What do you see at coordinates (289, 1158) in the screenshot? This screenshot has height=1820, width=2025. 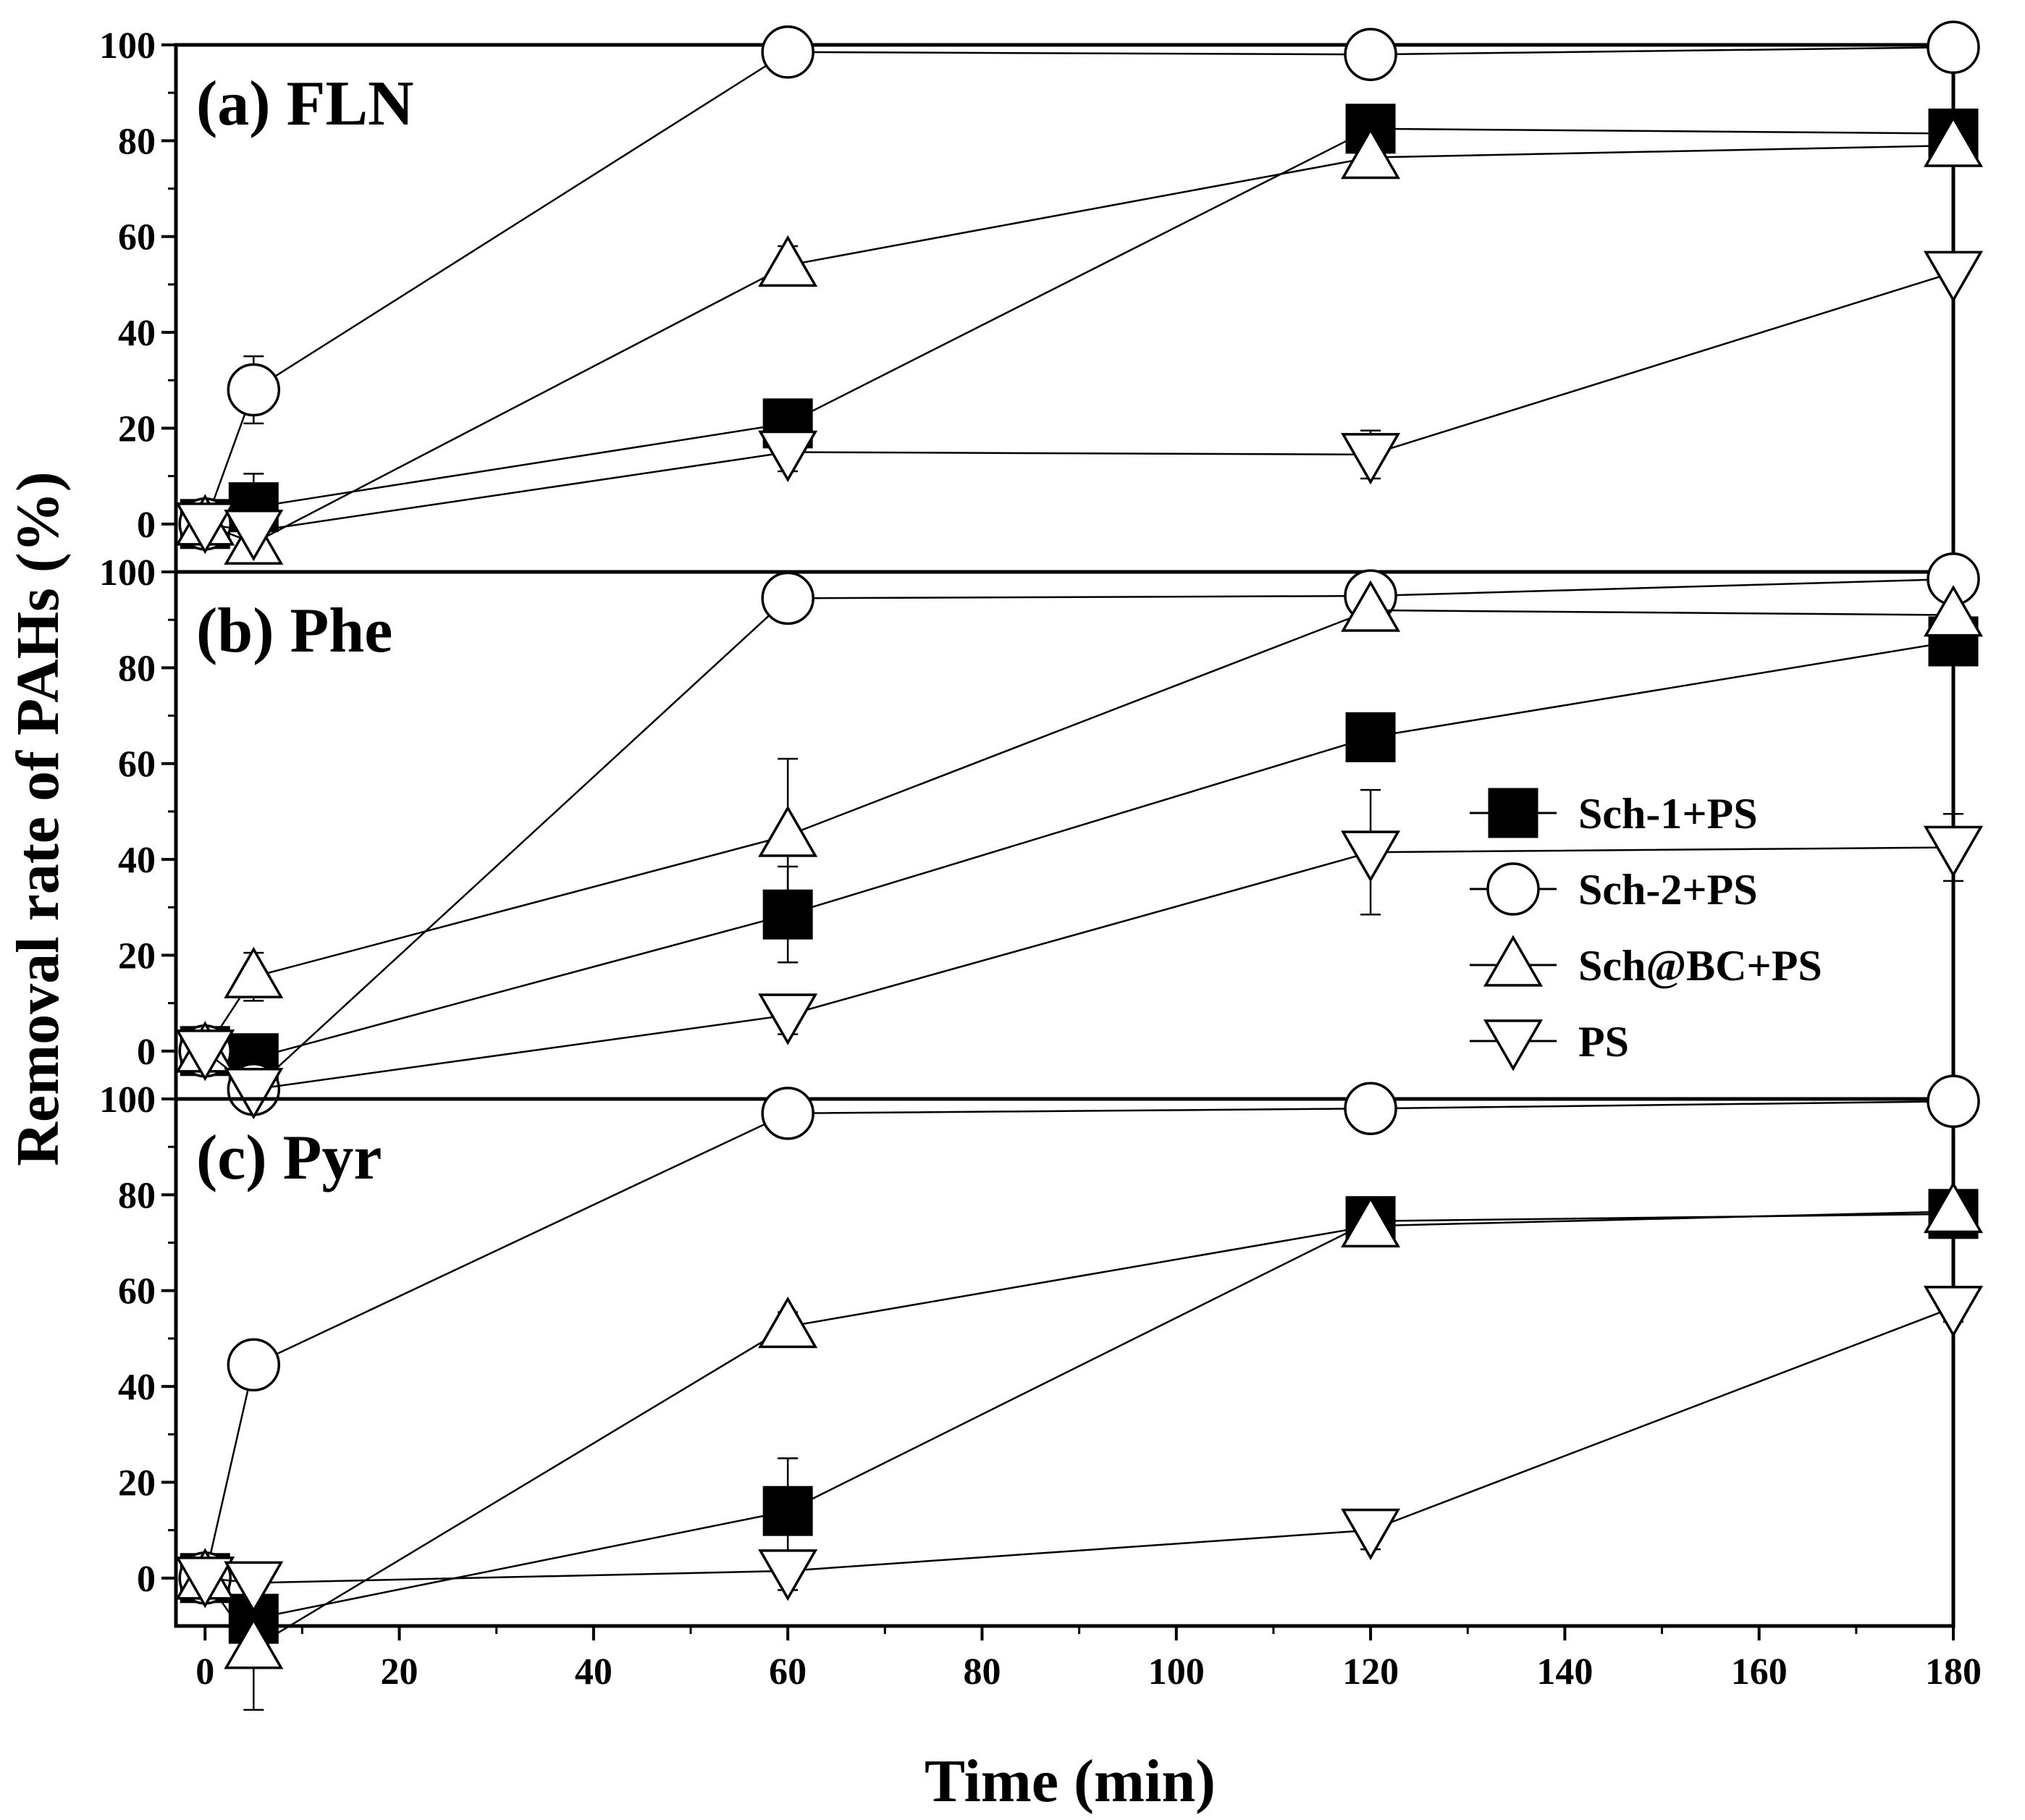 I see `panel-title: (c) Pyr` at bounding box center [289, 1158].